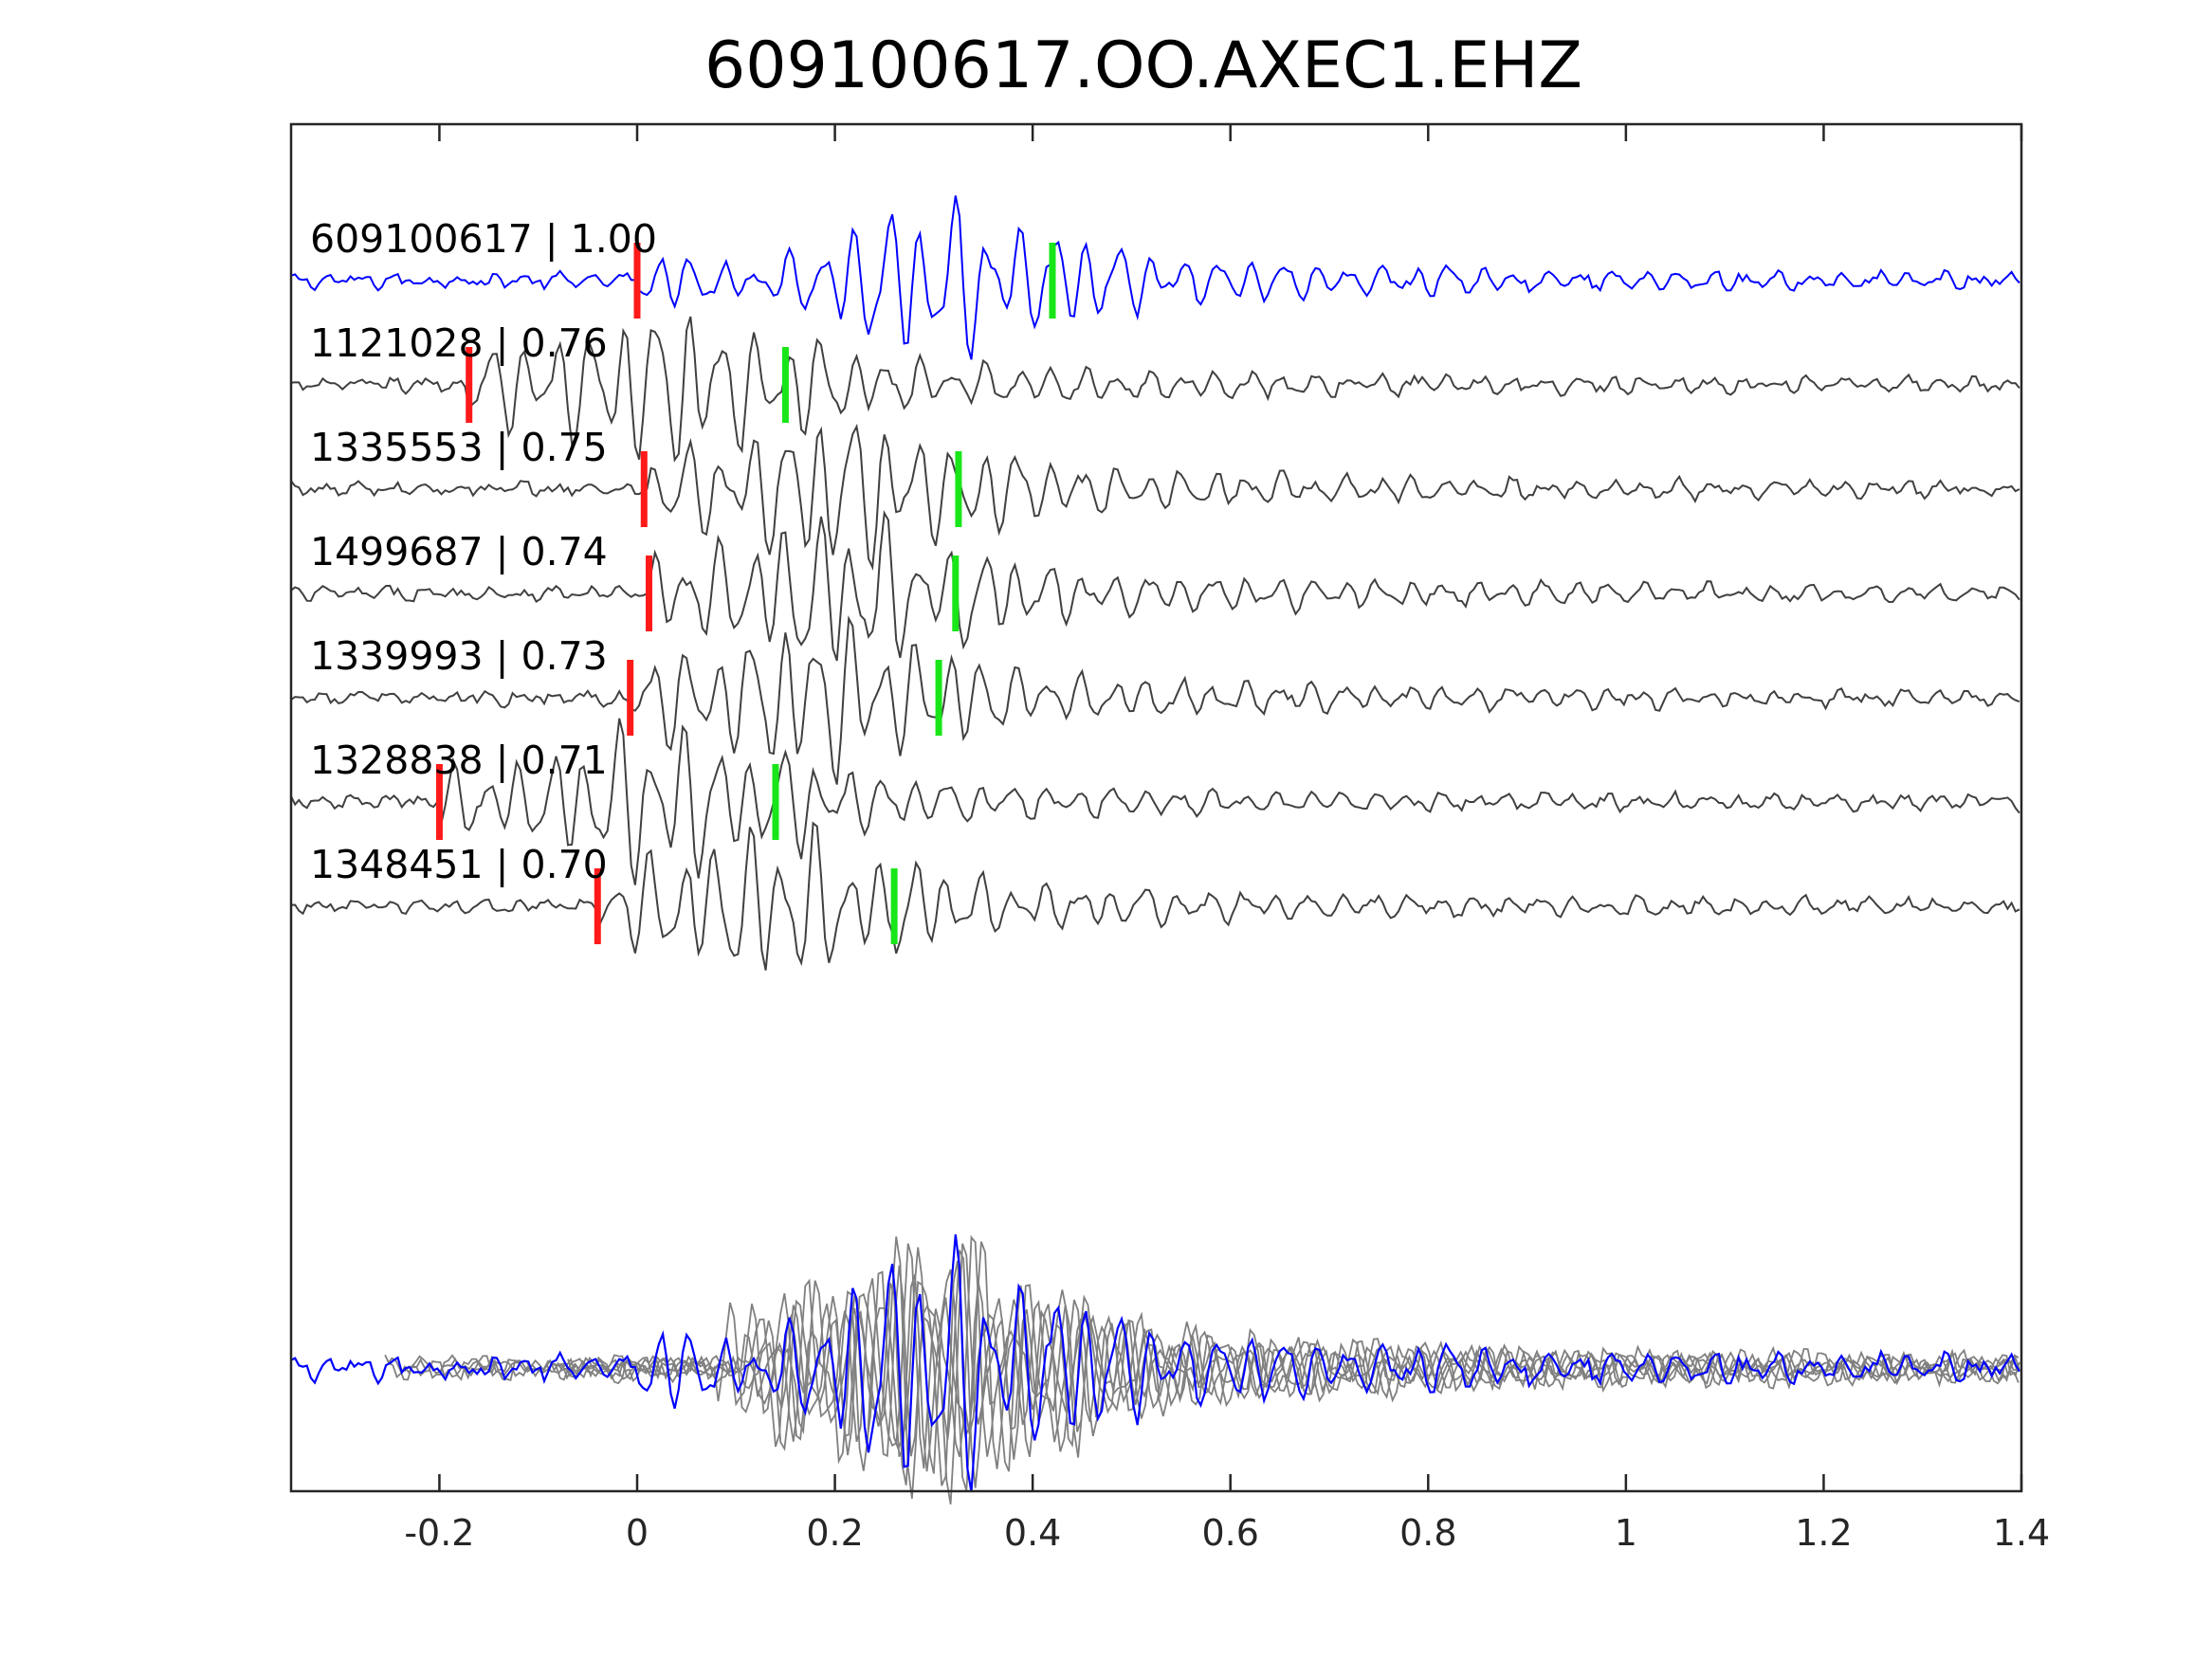  I want to click on trace-label: 1328838 | 0.71, so click(459, 760).